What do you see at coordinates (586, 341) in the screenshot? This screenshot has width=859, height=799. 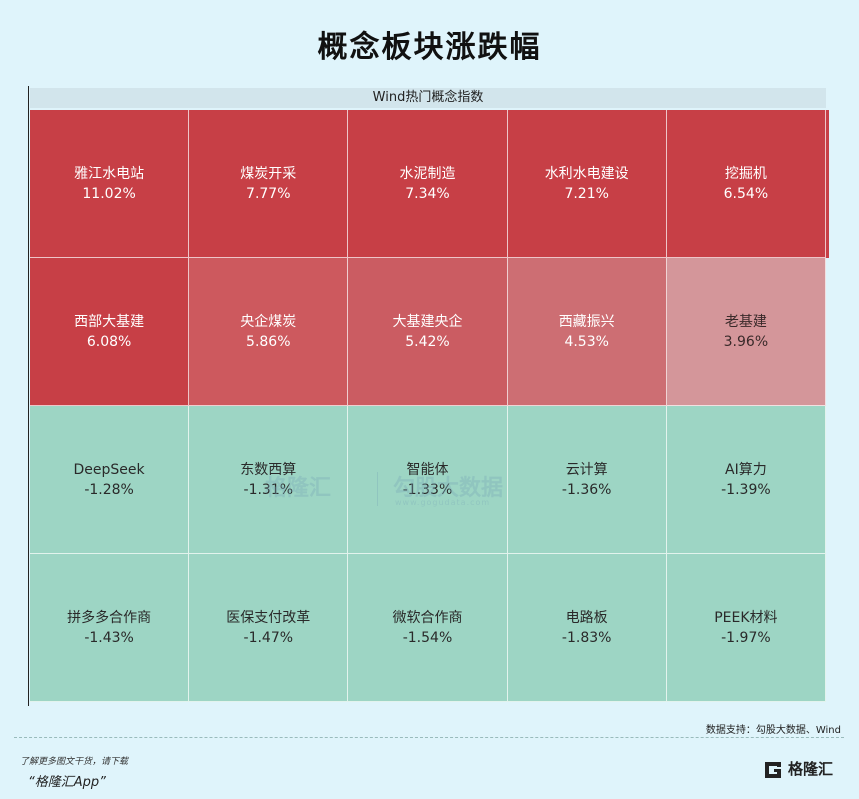 I see `tile-value: 4.53%` at bounding box center [586, 341].